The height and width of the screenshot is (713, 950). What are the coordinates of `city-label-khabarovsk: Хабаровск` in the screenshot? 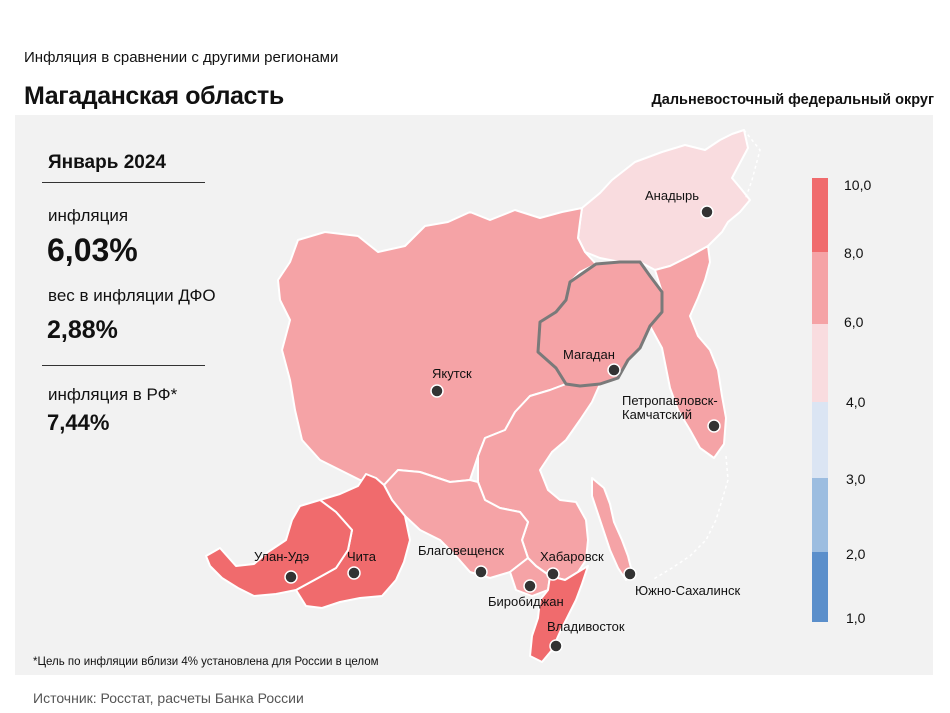 It's located at (572, 556).